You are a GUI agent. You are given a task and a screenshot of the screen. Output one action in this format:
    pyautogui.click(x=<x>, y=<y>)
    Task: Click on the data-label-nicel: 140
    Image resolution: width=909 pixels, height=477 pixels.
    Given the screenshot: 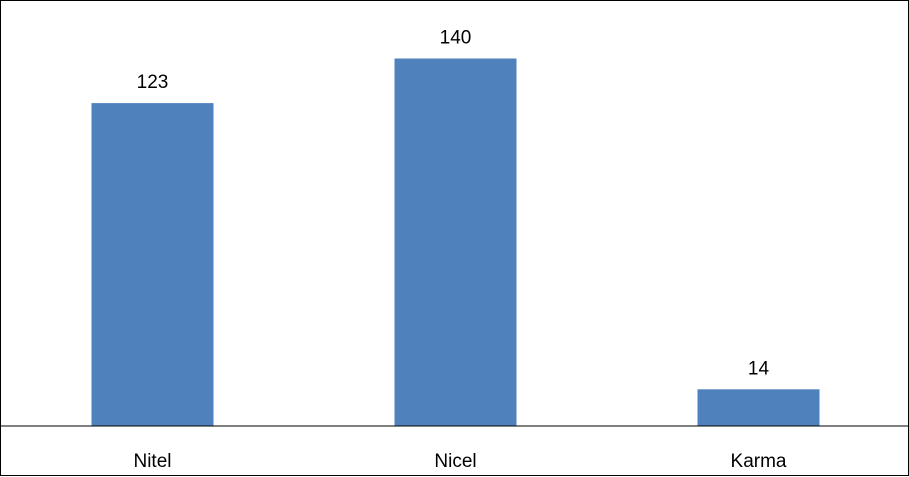 What is the action you would take?
    pyautogui.click(x=456, y=38)
    